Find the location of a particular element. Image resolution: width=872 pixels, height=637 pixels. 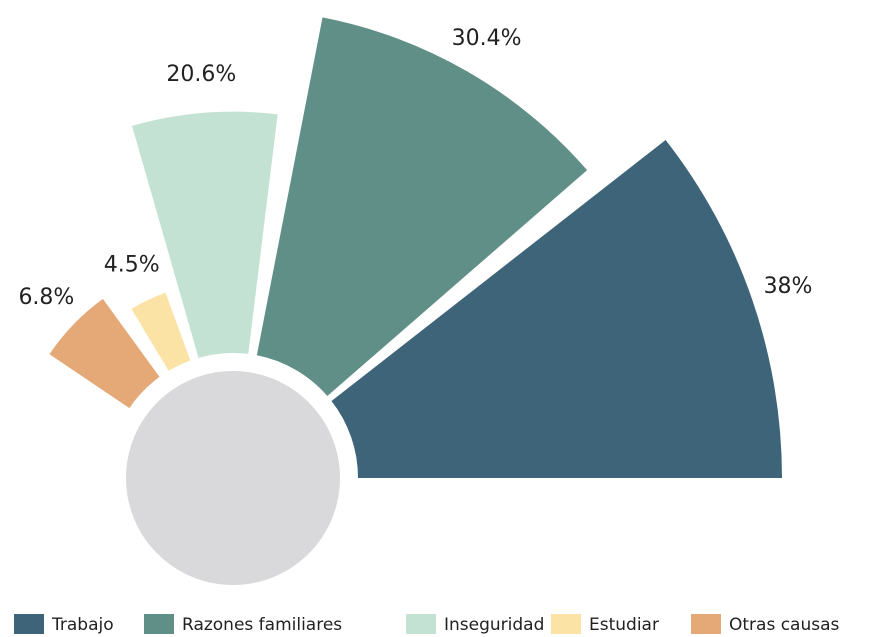

data-label: 30.4% is located at coordinates (487, 38).